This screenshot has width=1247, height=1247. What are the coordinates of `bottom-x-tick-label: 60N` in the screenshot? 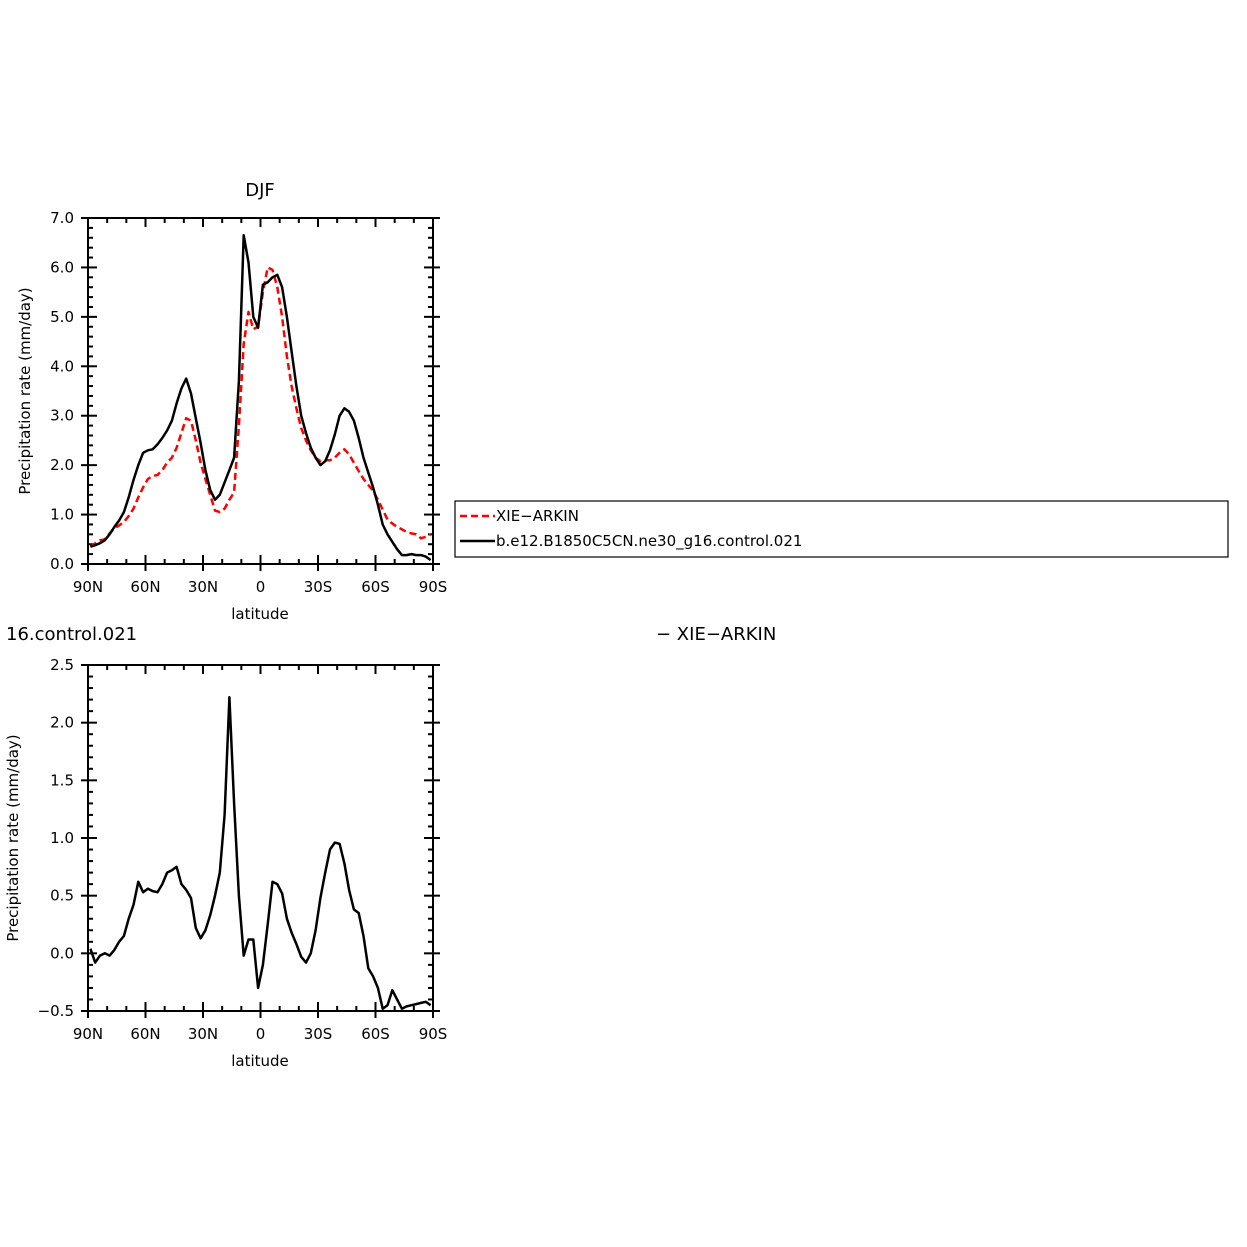 It's located at (145, 1034).